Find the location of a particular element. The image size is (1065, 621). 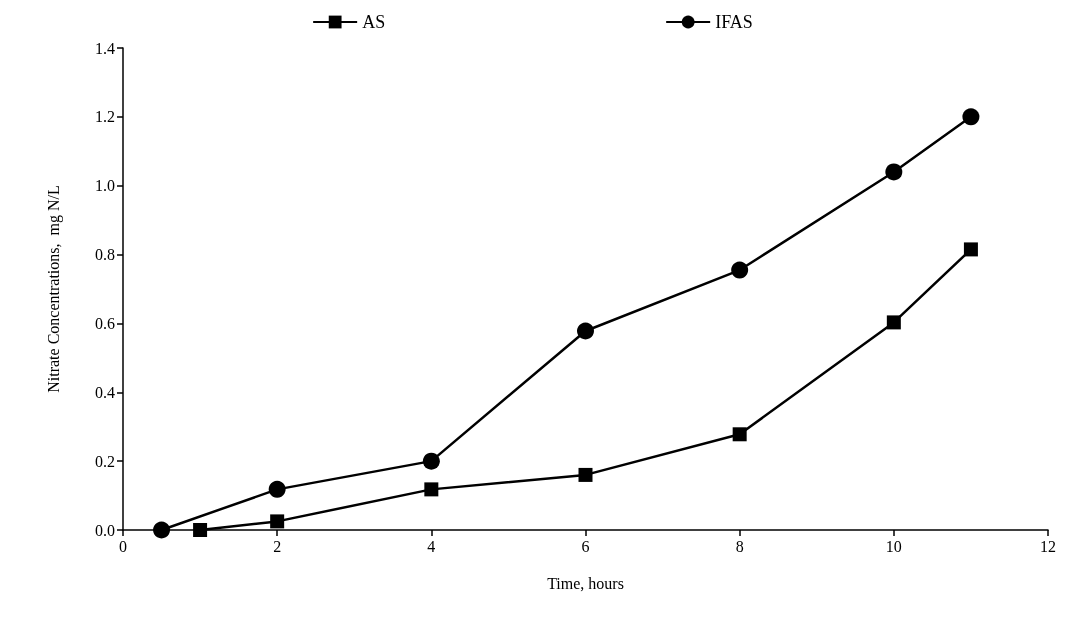

y-tick-label: 1.4 is located at coordinates (105, 48).